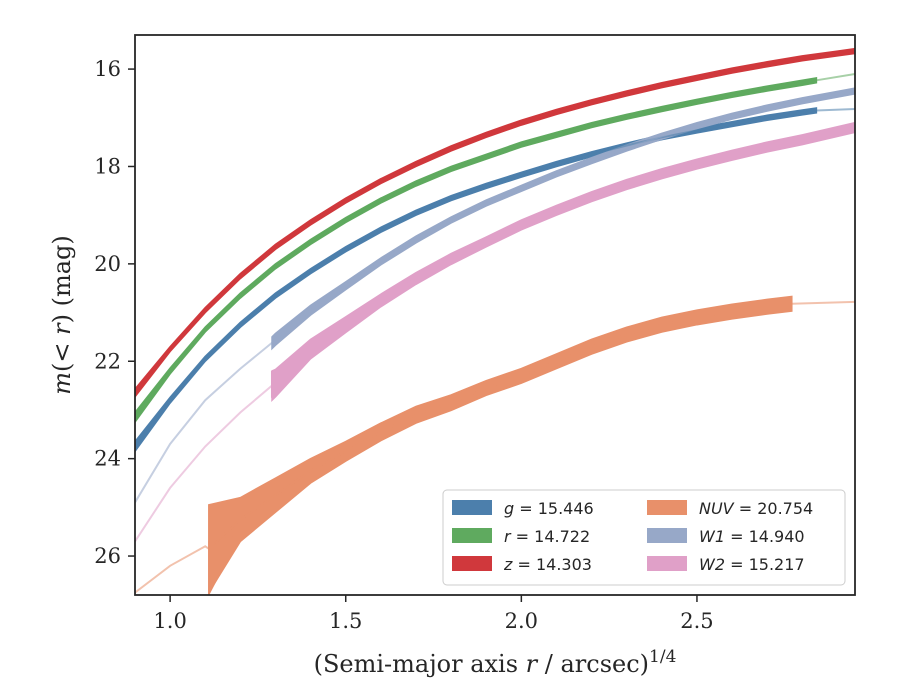 The image size is (900, 700). What do you see at coordinates (521, 621) in the screenshot?
I see `x-tick-label: 2.0` at bounding box center [521, 621].